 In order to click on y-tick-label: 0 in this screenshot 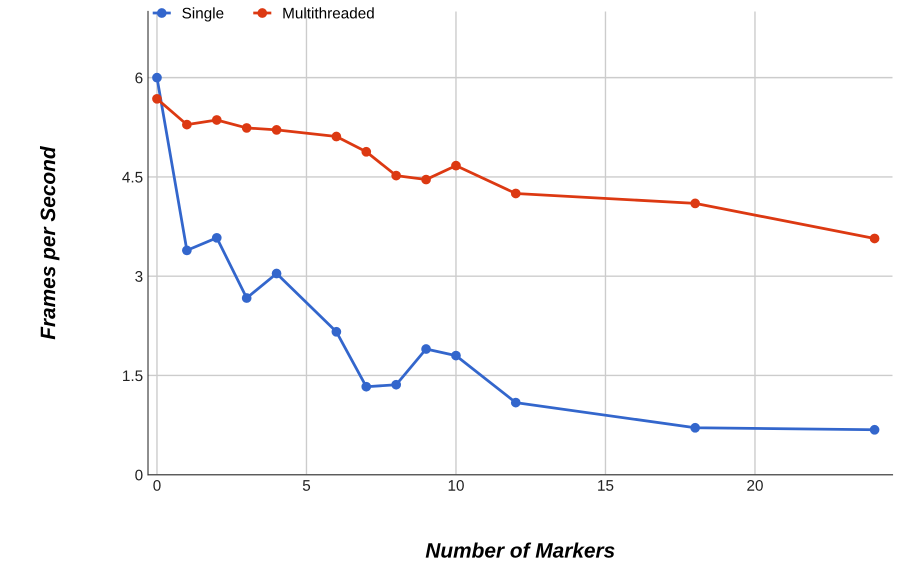, I will do `click(139, 475)`.